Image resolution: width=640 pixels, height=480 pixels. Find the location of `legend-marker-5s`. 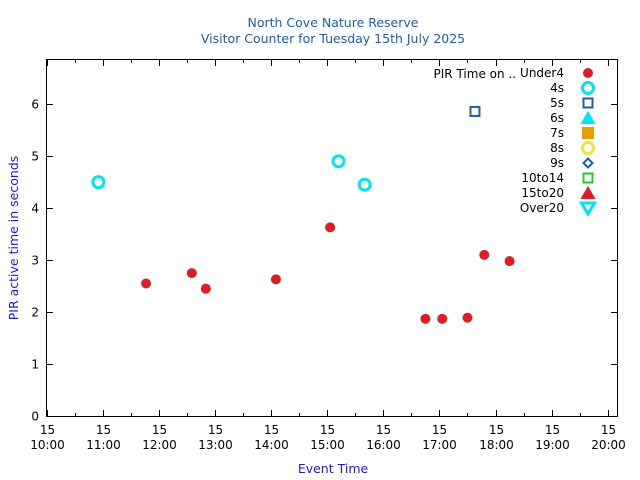

legend-marker-5s is located at coordinates (588, 103).